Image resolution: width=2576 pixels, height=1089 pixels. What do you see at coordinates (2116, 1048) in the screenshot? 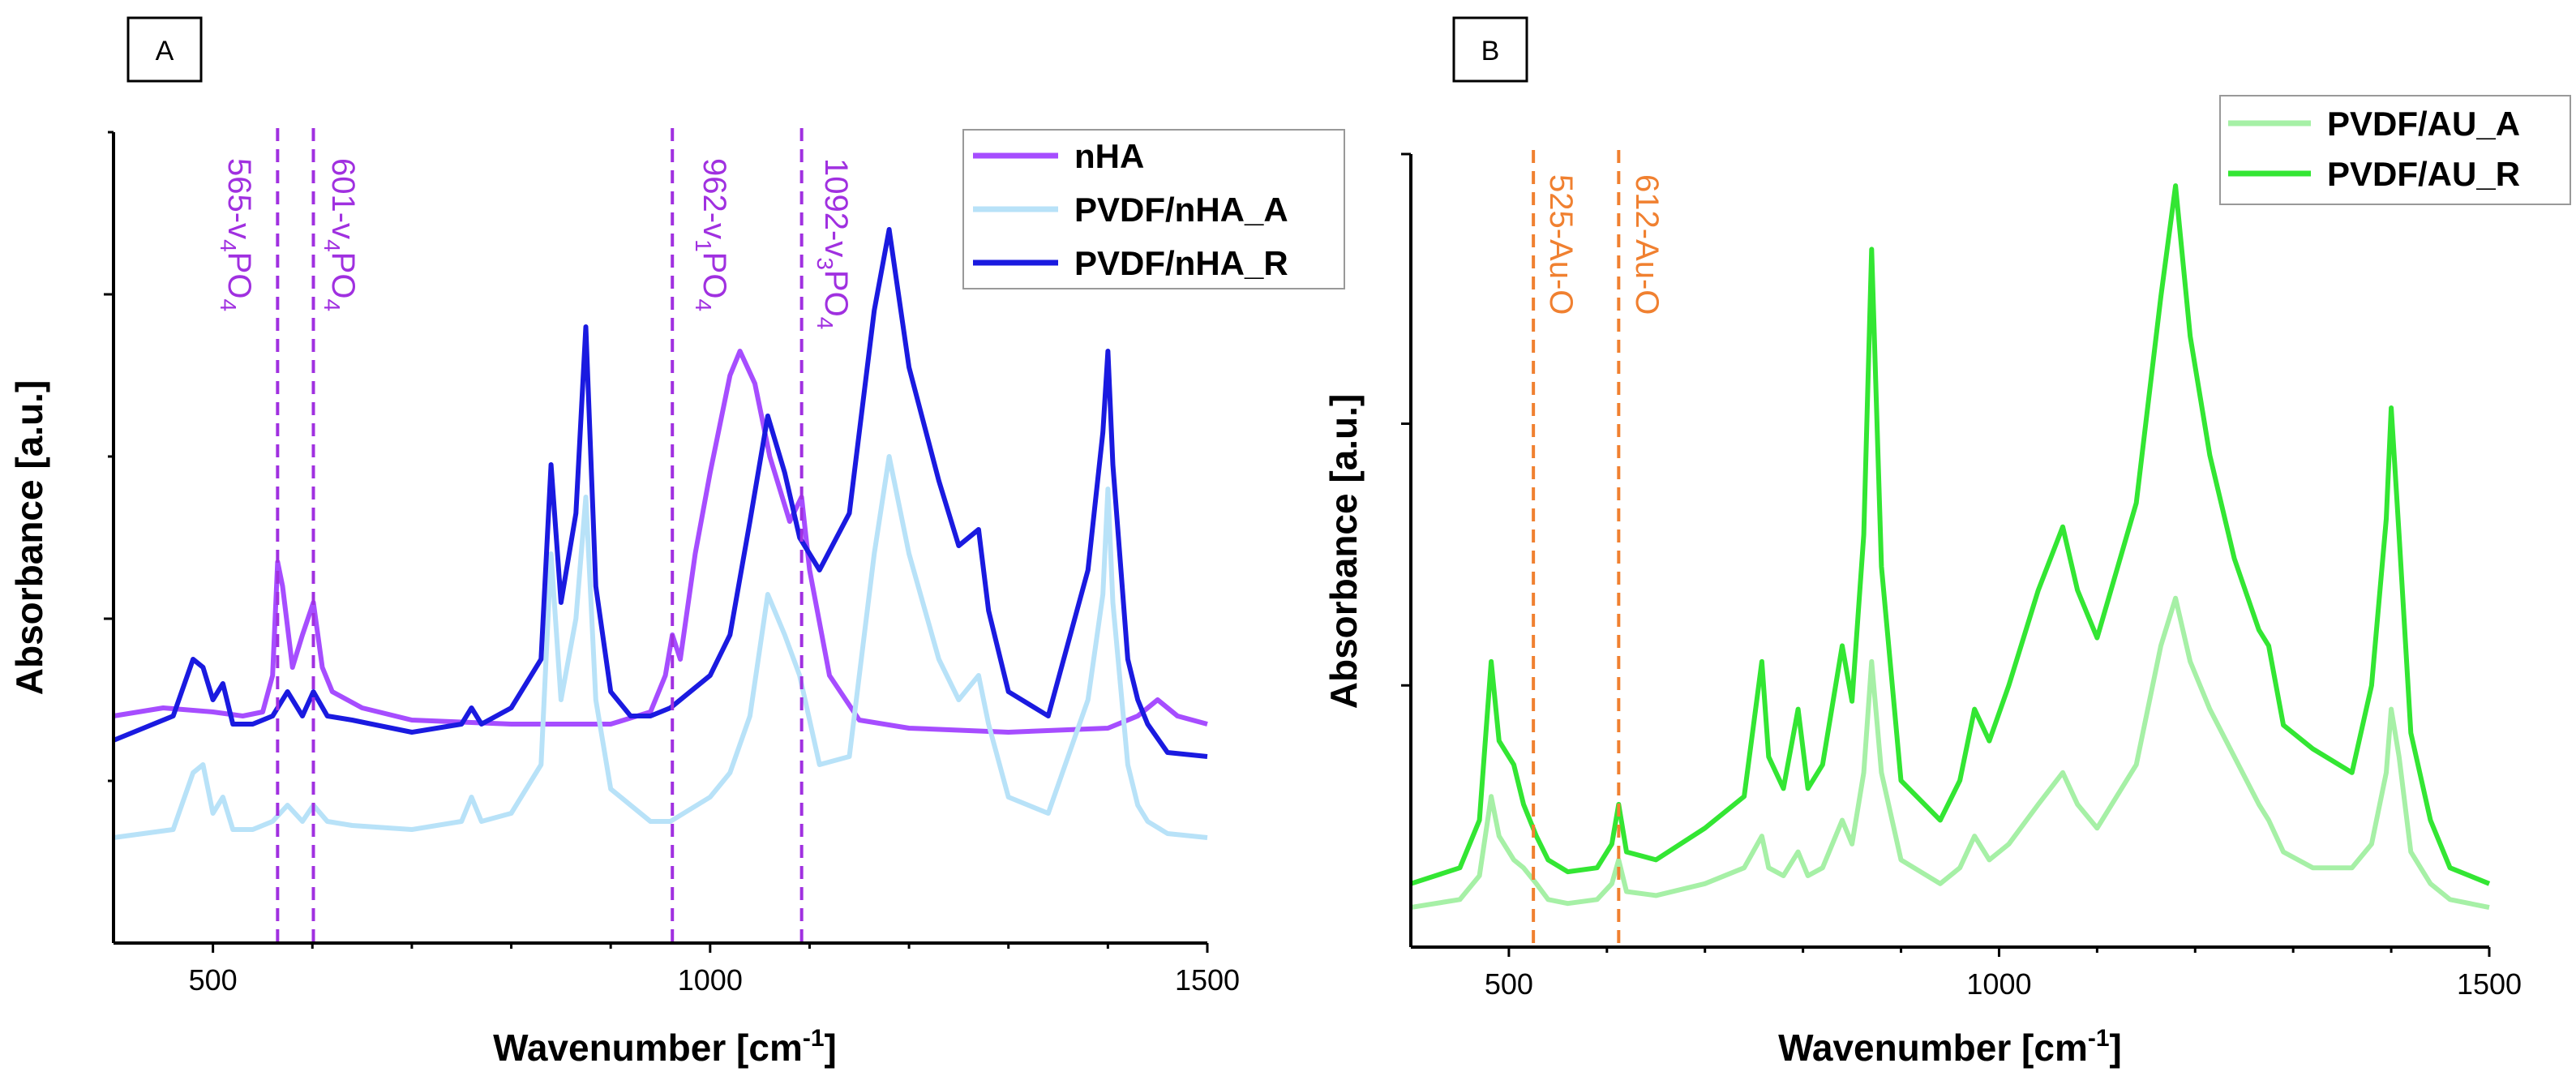
I see `panel-b-x-title-end: ]` at bounding box center [2116, 1048].